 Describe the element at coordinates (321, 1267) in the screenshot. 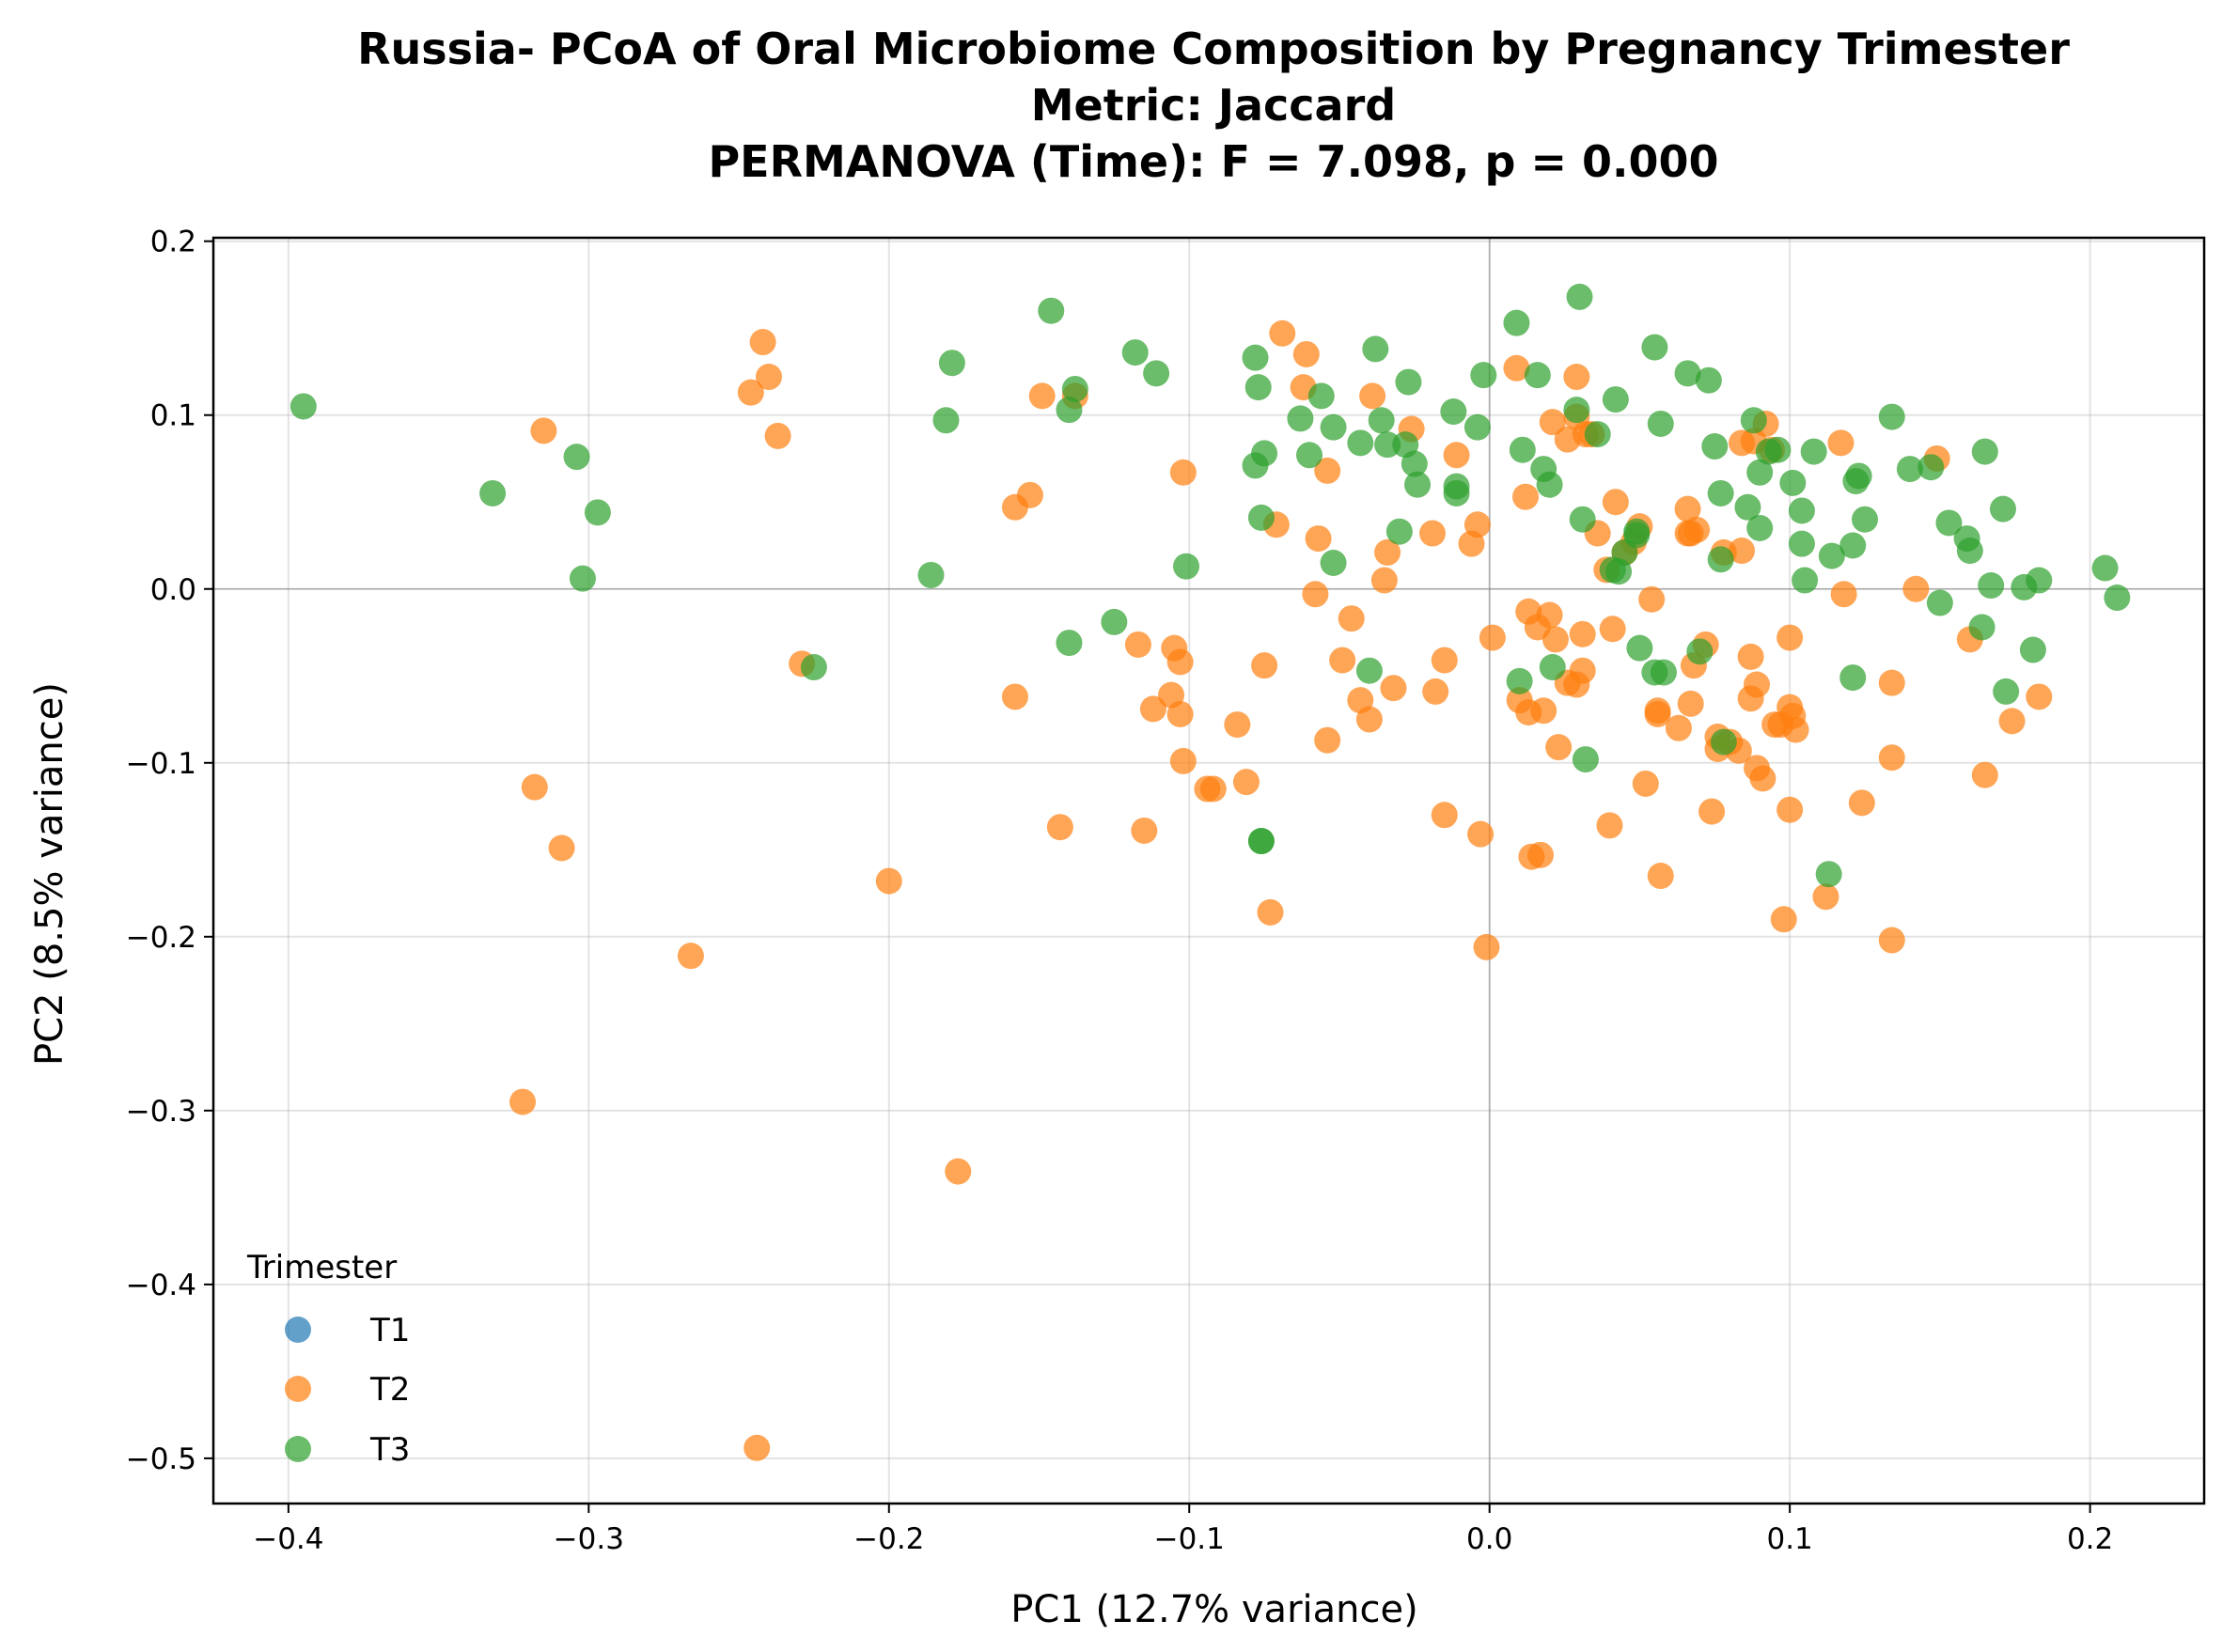

I see `legend-title: Trimester` at that location.